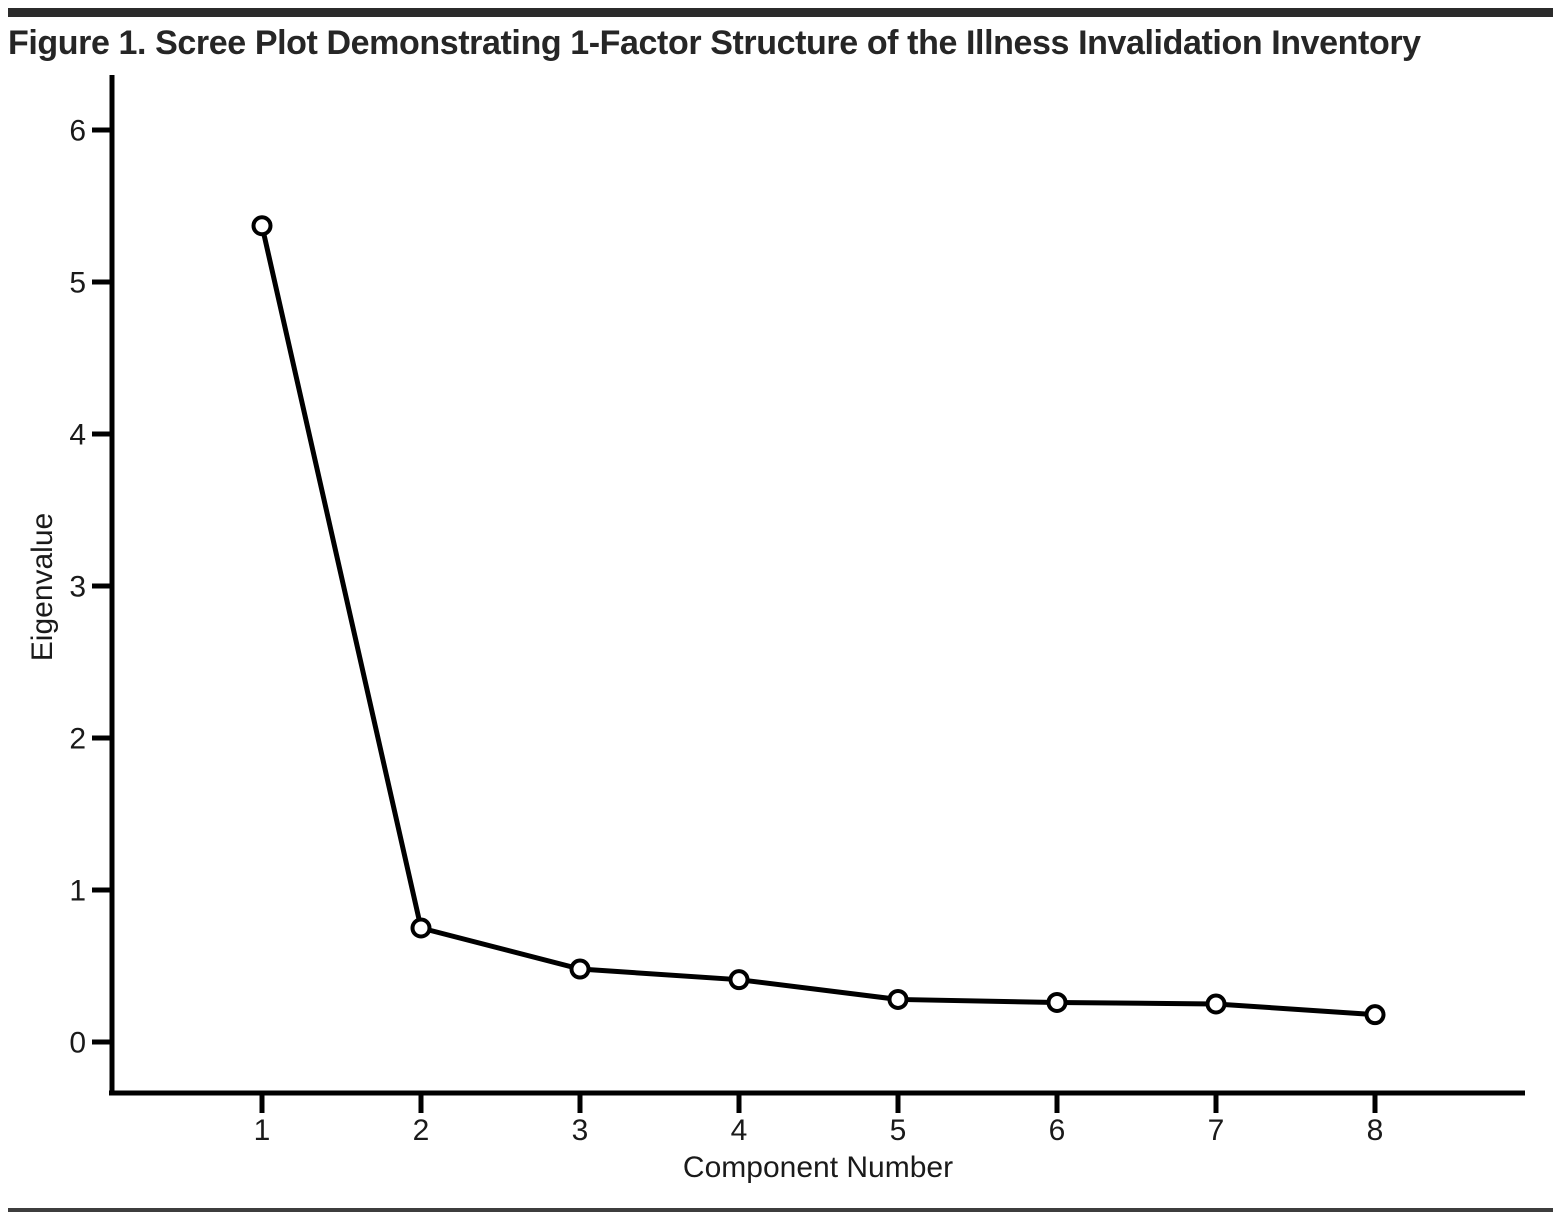 The height and width of the screenshot is (1222, 1565). Describe the element at coordinates (77, 1043) in the screenshot. I see `y-tick-label: 0` at that location.